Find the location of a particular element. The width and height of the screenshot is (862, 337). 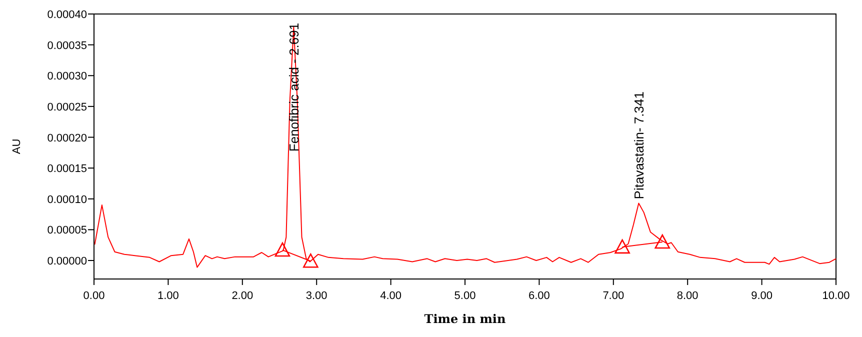

x-tick-label: 8.00 is located at coordinates (687, 296).